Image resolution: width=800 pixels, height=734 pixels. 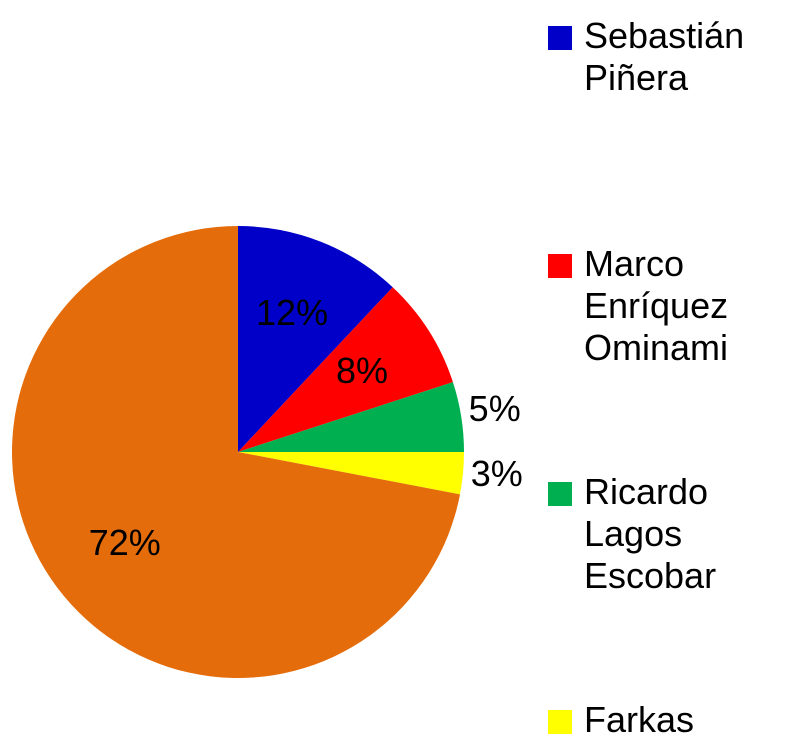 What do you see at coordinates (639, 263) in the screenshot?
I see `legend-line: Marco` at bounding box center [639, 263].